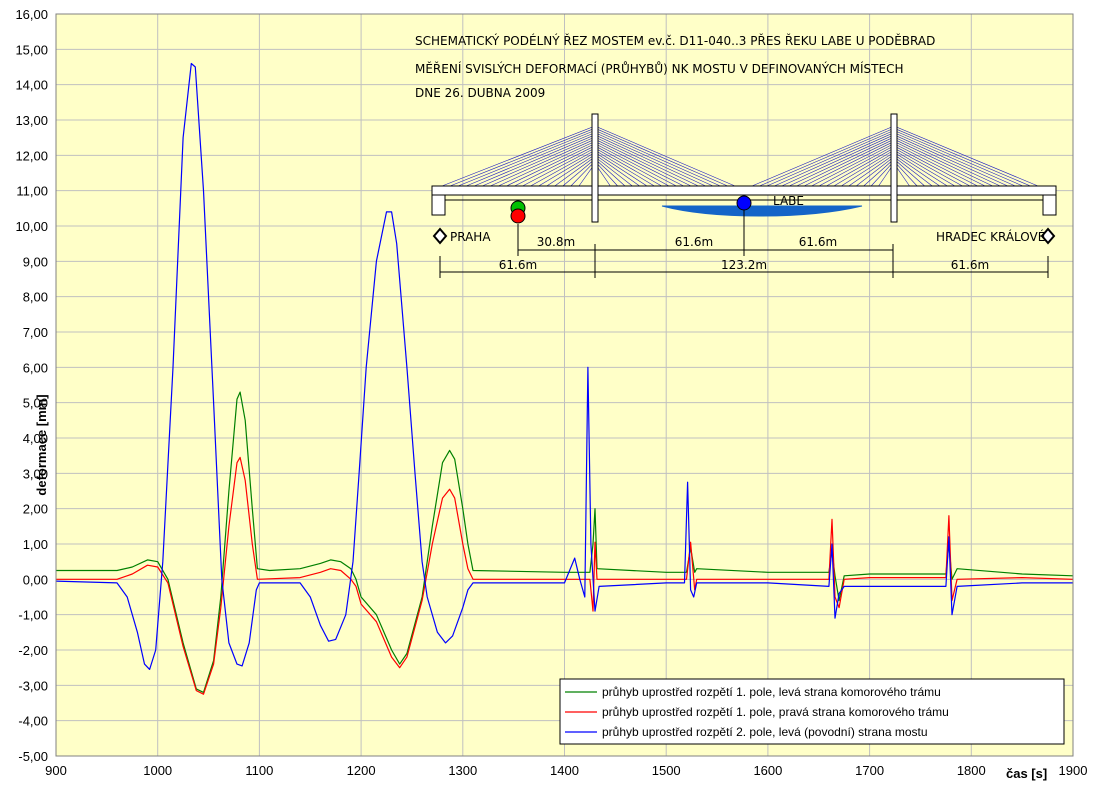 The width and height of the screenshot is (1097, 792). Describe the element at coordinates (259, 770) in the screenshot. I see `x-tick-label: 1100` at that location.